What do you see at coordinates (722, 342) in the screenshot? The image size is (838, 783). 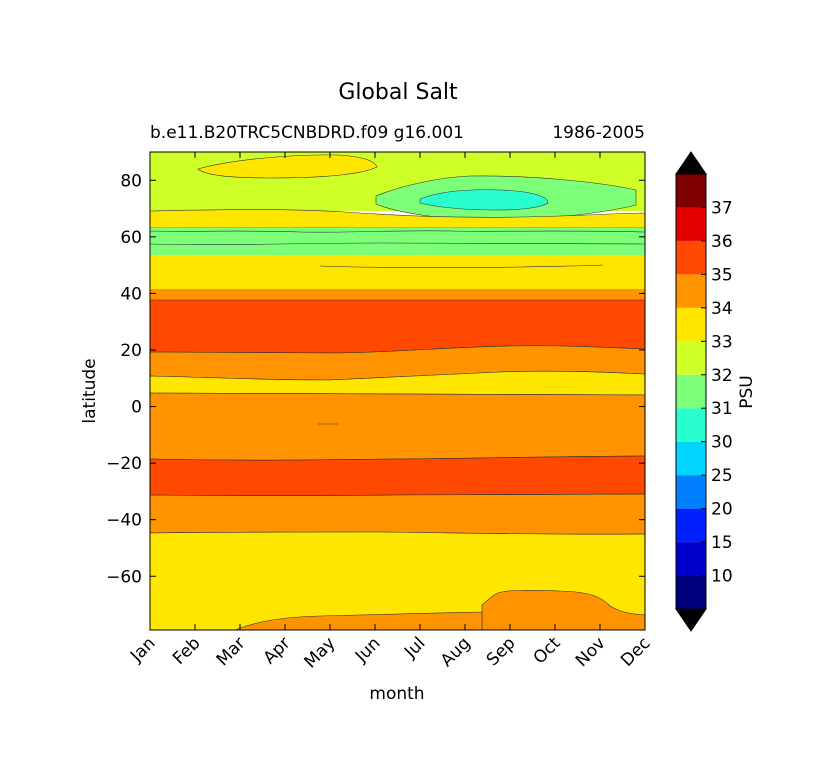 I see `colorbar-tick-label: 33` at bounding box center [722, 342].